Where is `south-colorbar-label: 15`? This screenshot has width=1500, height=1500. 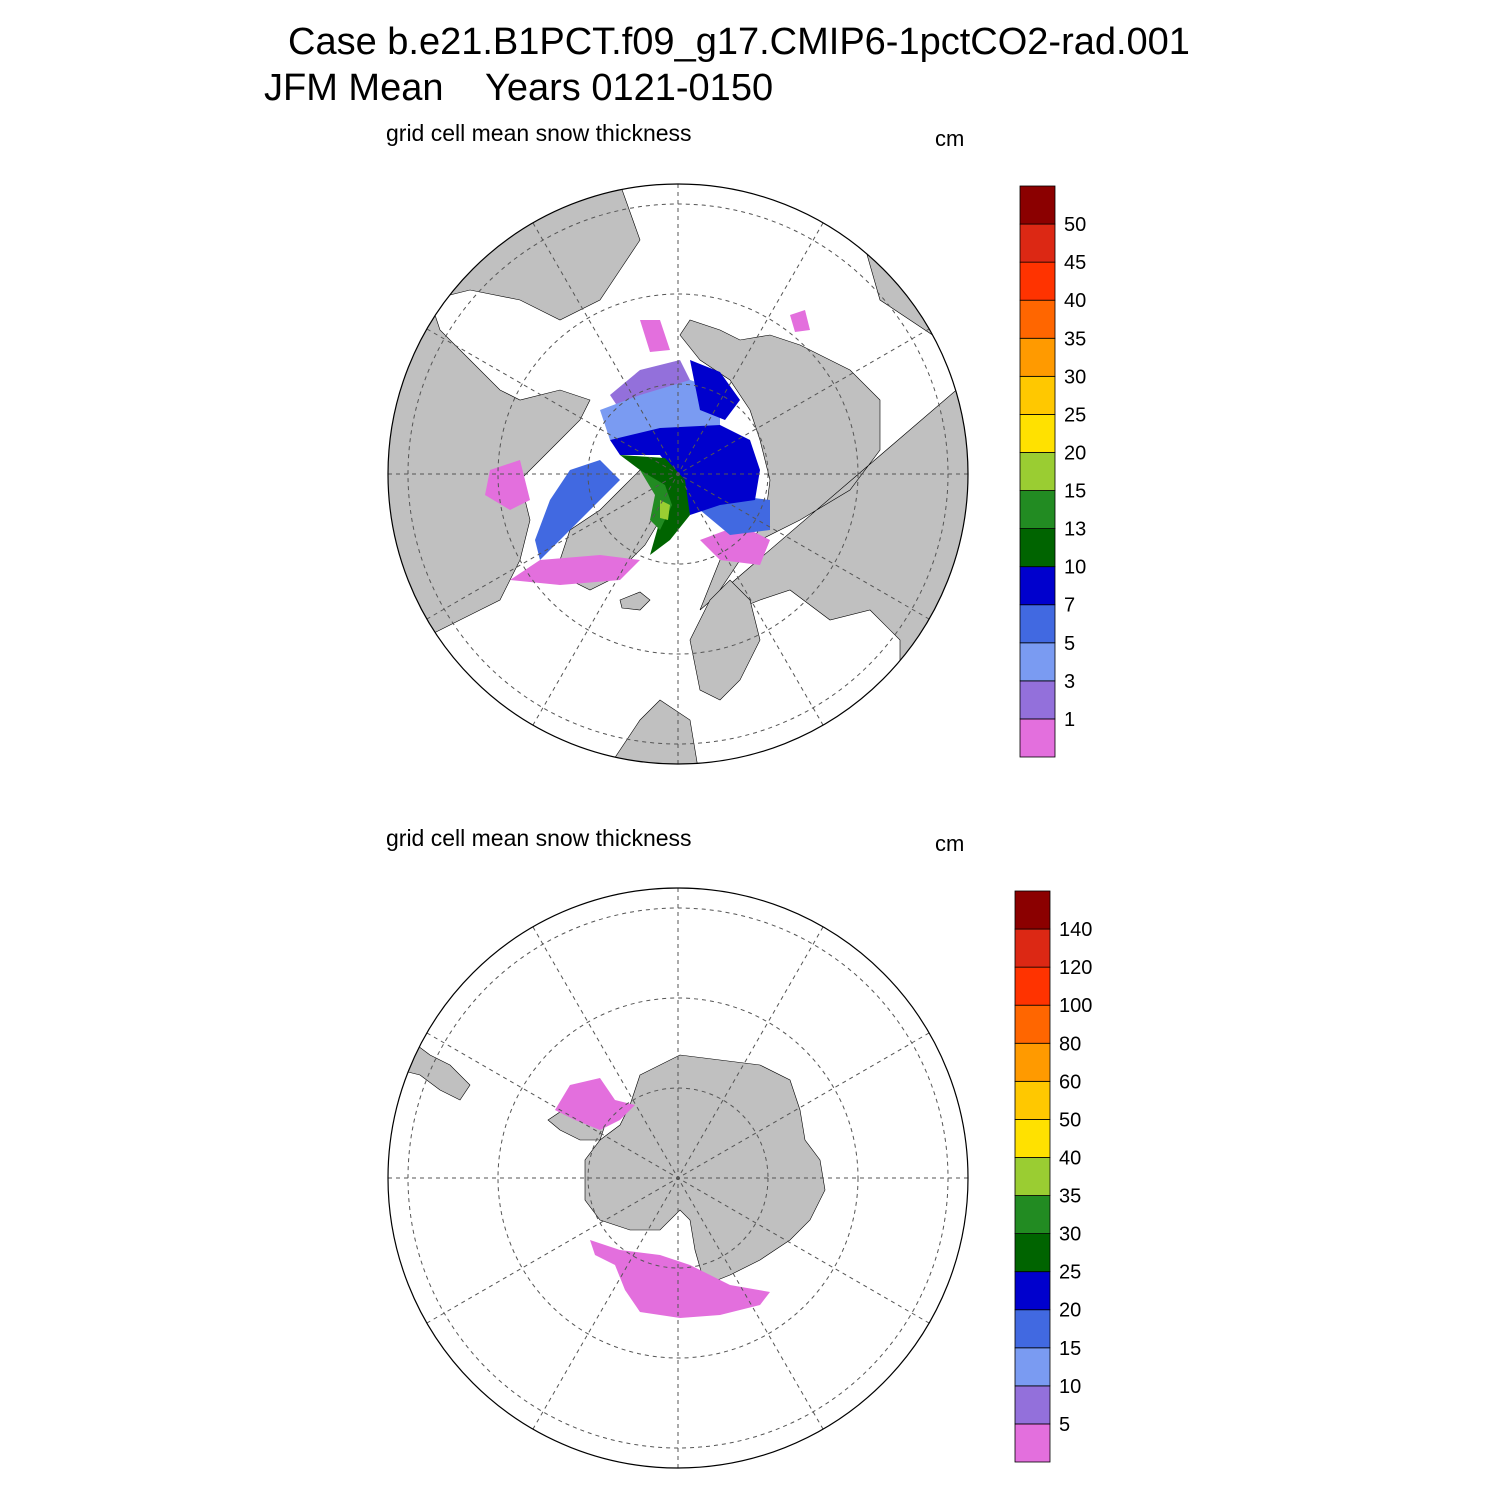 south-colorbar-label: 15 is located at coordinates (1070, 1349).